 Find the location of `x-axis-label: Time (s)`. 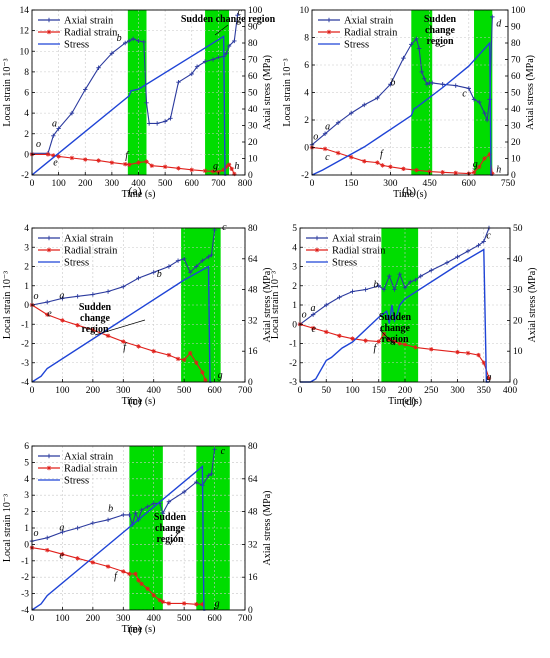

x-axis-label: Time (s) is located at coordinates (410, 194).